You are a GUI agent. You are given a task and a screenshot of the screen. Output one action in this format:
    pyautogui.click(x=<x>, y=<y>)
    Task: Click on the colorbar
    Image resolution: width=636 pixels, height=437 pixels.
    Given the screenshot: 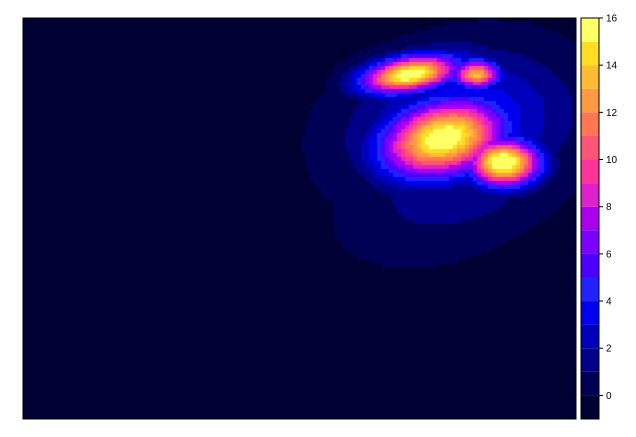 What is the action you would take?
    pyautogui.click(x=590, y=218)
    